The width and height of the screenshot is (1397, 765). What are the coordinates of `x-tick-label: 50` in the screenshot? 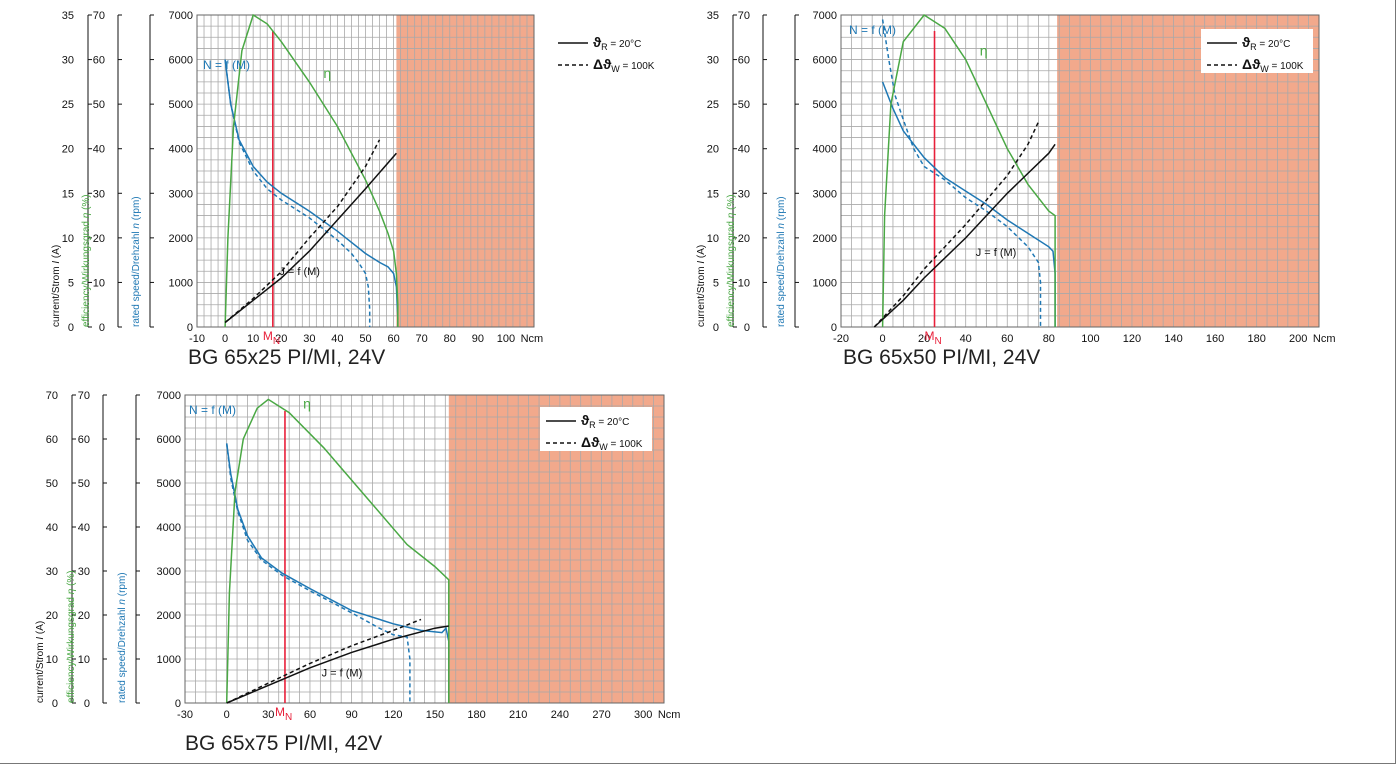 It's located at (365, 339).